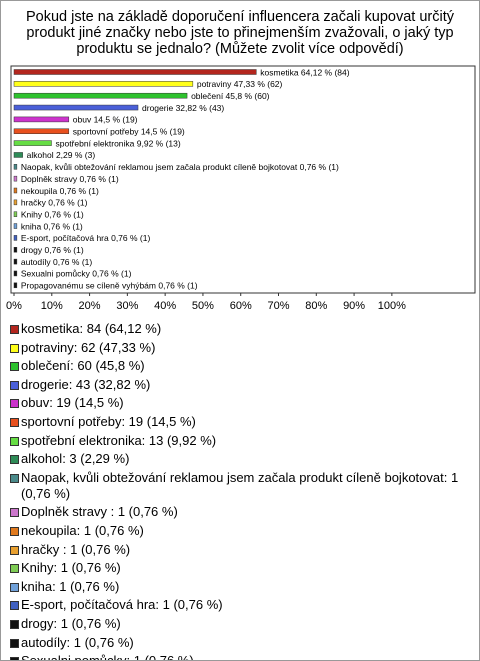 This screenshot has width=480, height=661. Describe the element at coordinates (183, 108) in the screenshot. I see `value-label: drogerie 32,82 % (43)` at that location.